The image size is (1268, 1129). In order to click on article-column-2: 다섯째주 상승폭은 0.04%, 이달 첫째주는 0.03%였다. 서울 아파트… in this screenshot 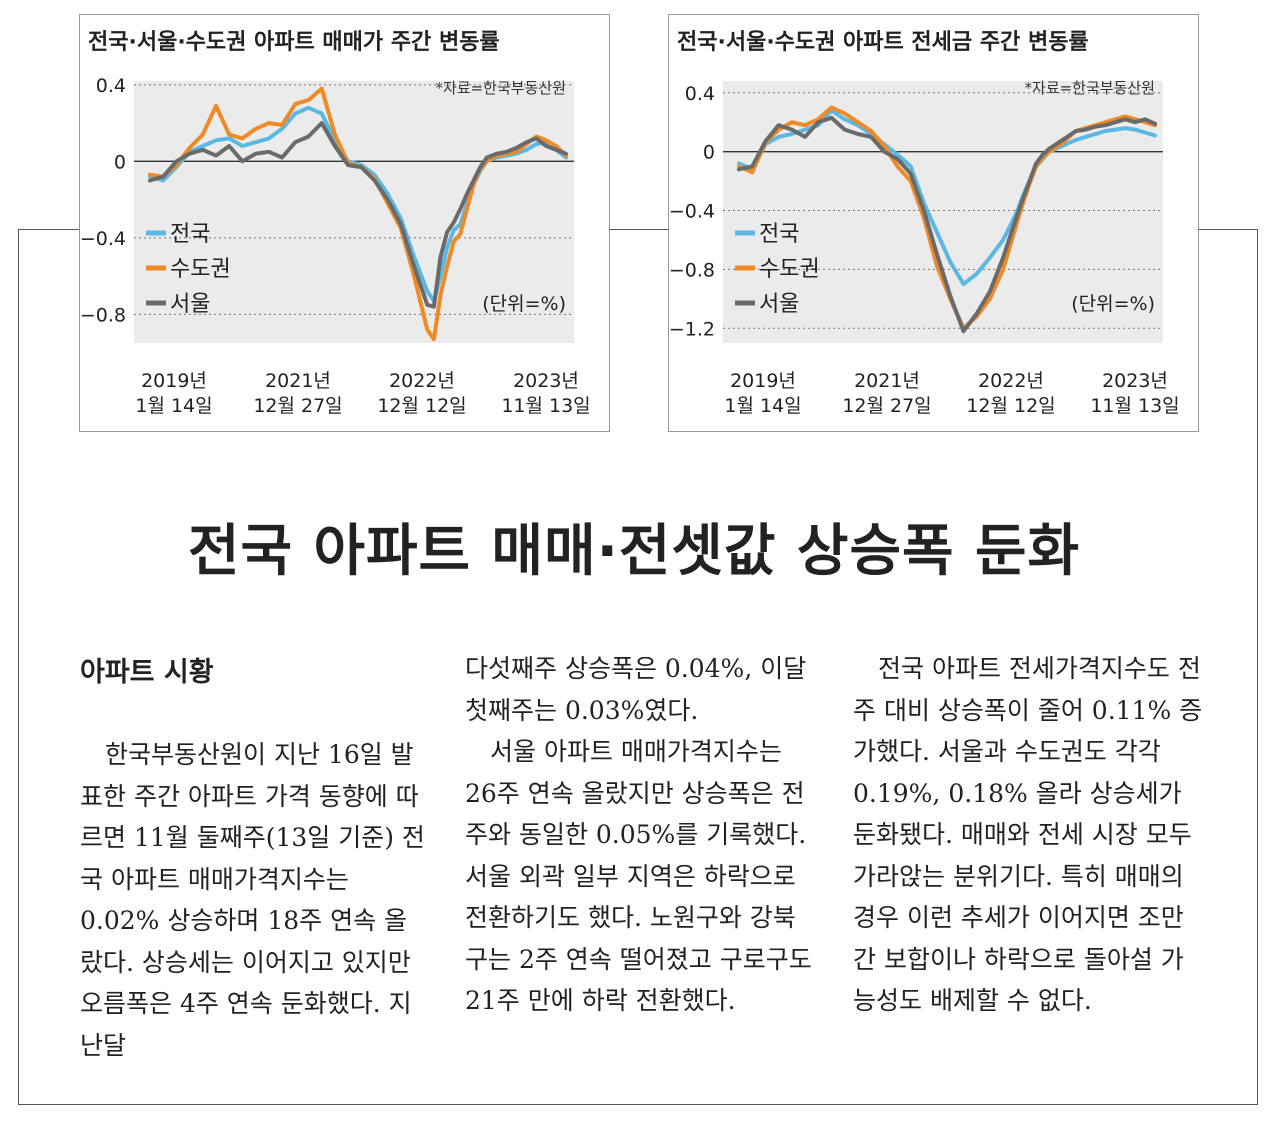, I will do `click(640, 835)`.